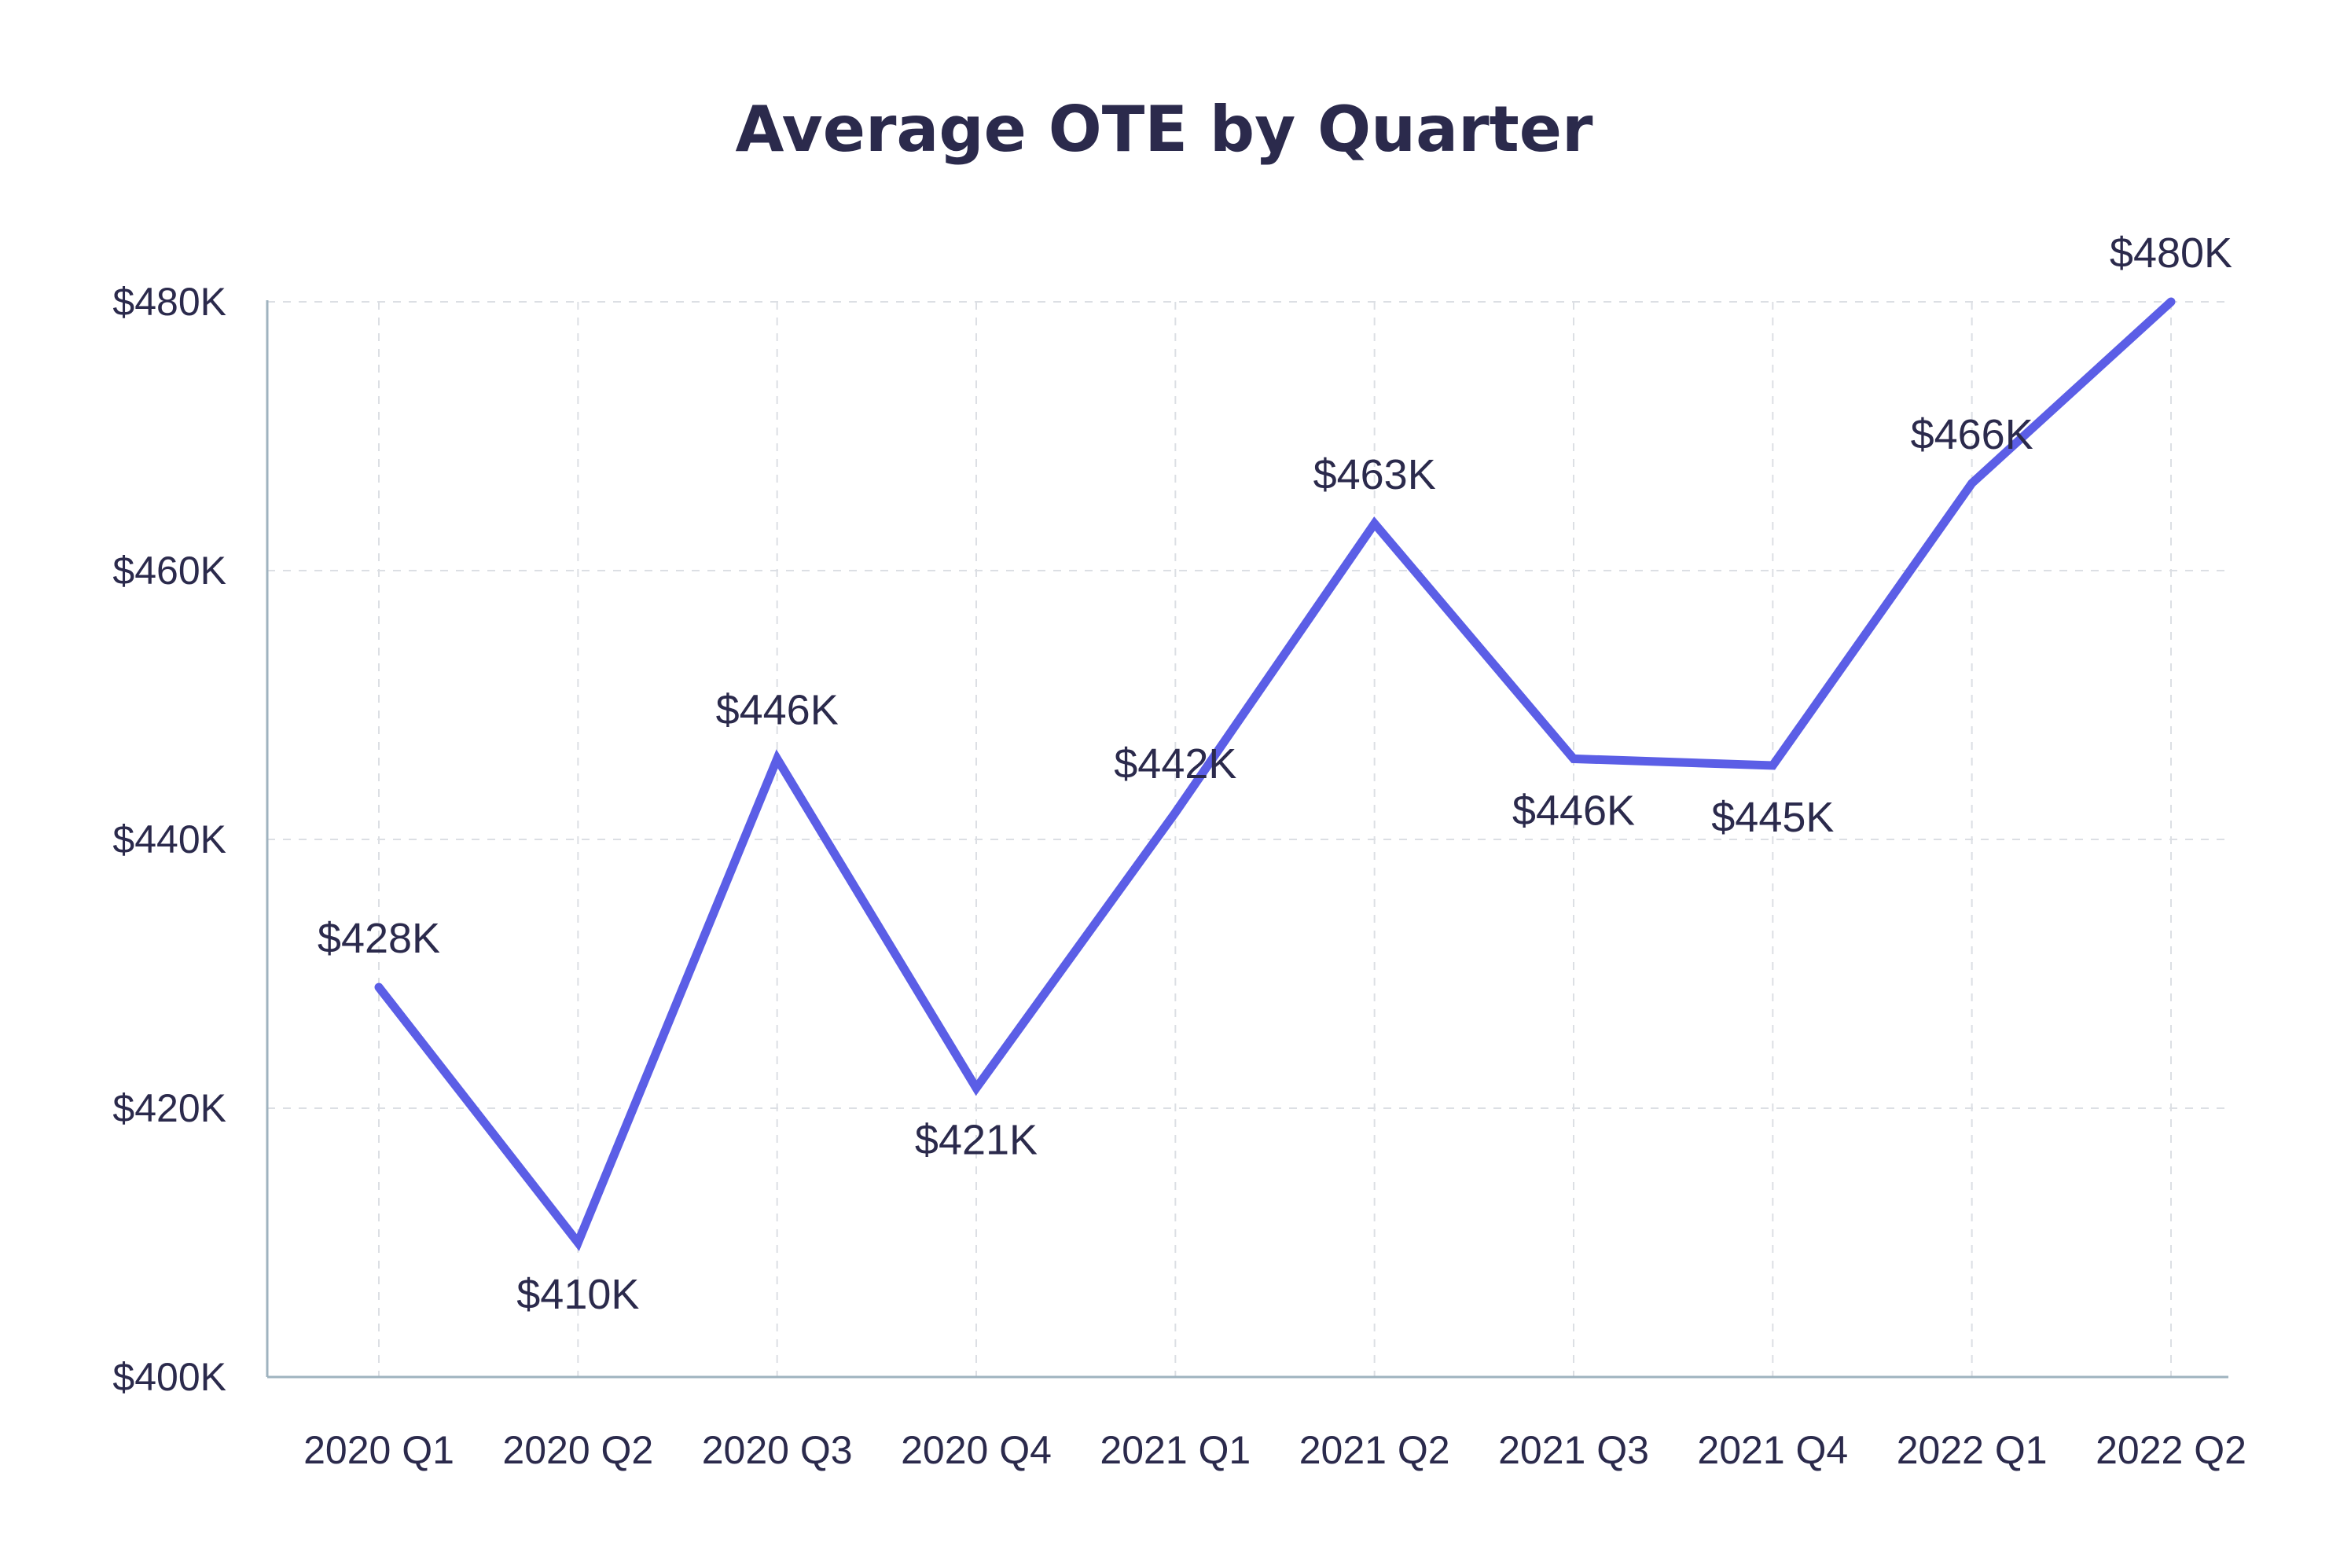  What do you see at coordinates (1175, 764) in the screenshot?
I see `data-label: $442K` at bounding box center [1175, 764].